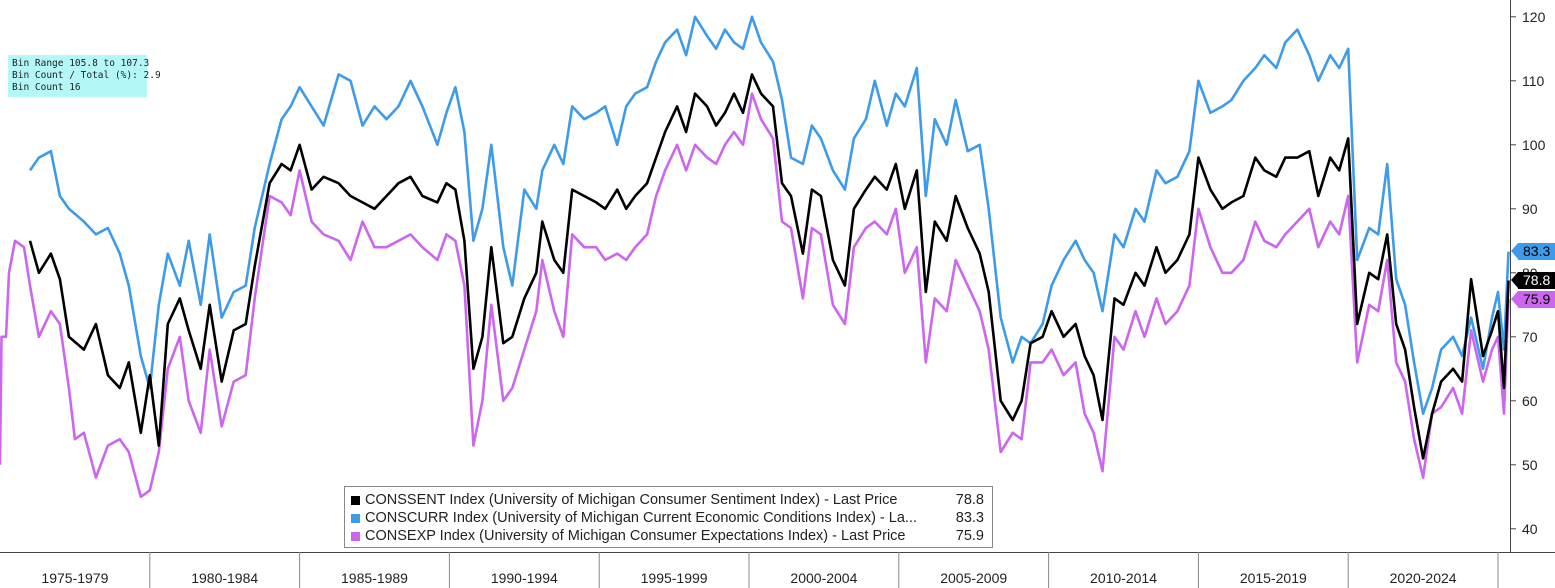  Describe the element at coordinates (224, 578) in the screenshot. I see `x-tick-label: 1980-1984` at that location.